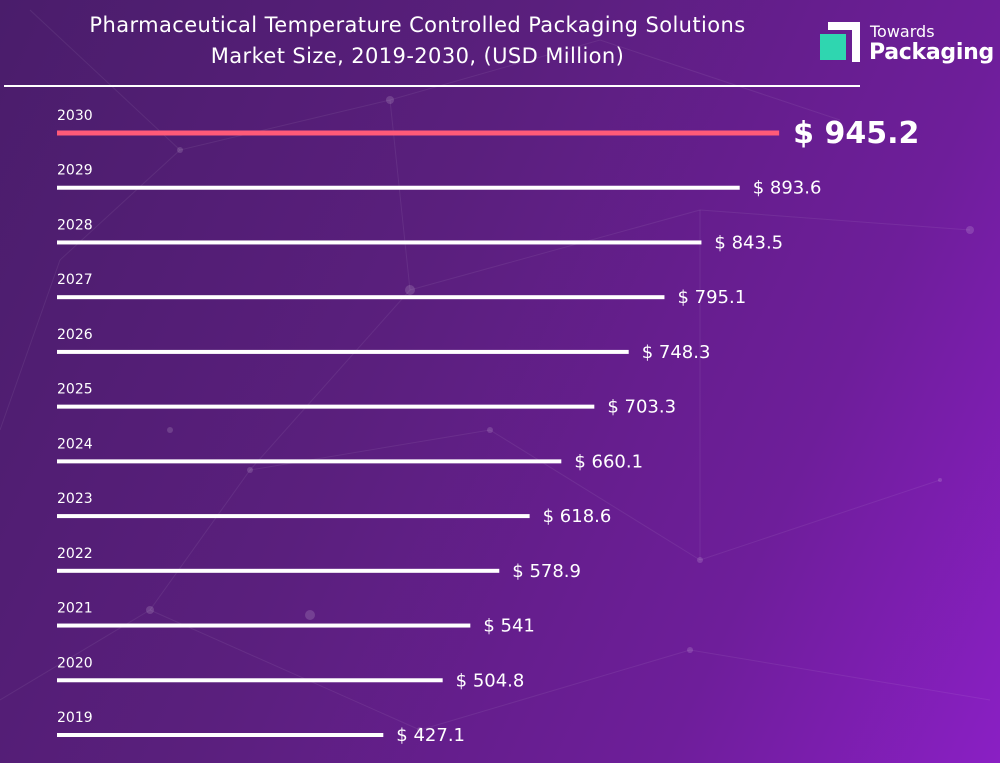 The image size is (1000, 763). What do you see at coordinates (75, 225) in the screenshot?
I see `year-label-2028: 2028` at bounding box center [75, 225].